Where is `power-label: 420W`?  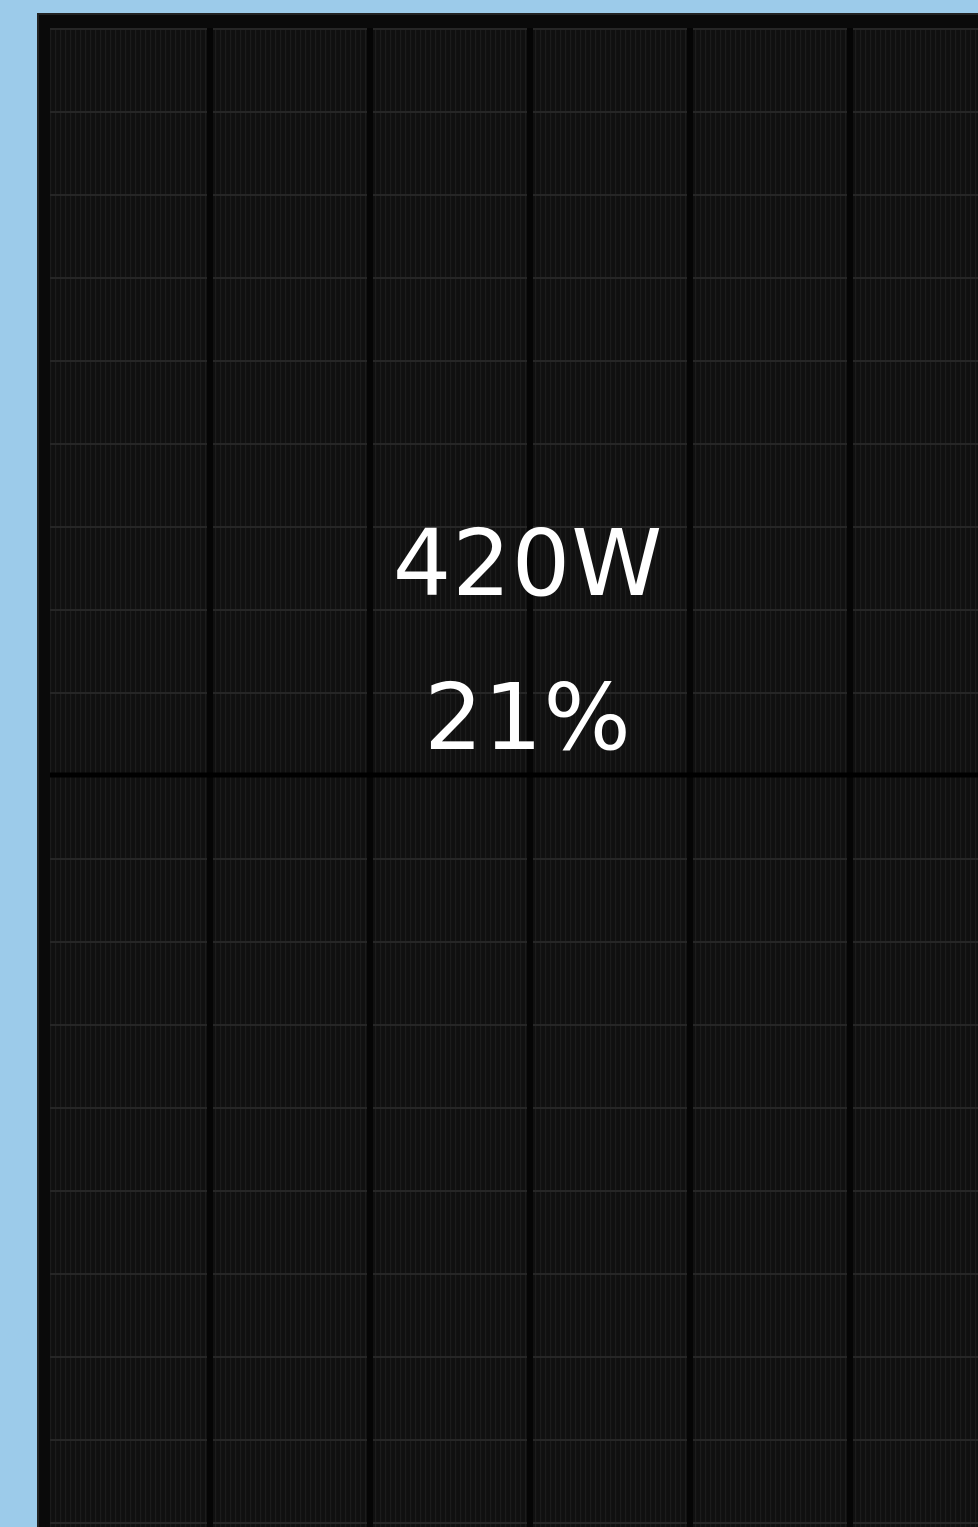 power-label: 420W is located at coordinates (528, 563).